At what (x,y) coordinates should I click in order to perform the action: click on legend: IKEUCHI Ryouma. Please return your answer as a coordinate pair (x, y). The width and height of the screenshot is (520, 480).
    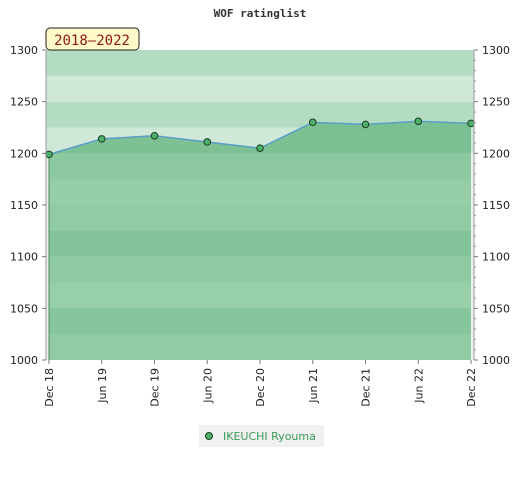
    Looking at the image, I should click on (261, 436).